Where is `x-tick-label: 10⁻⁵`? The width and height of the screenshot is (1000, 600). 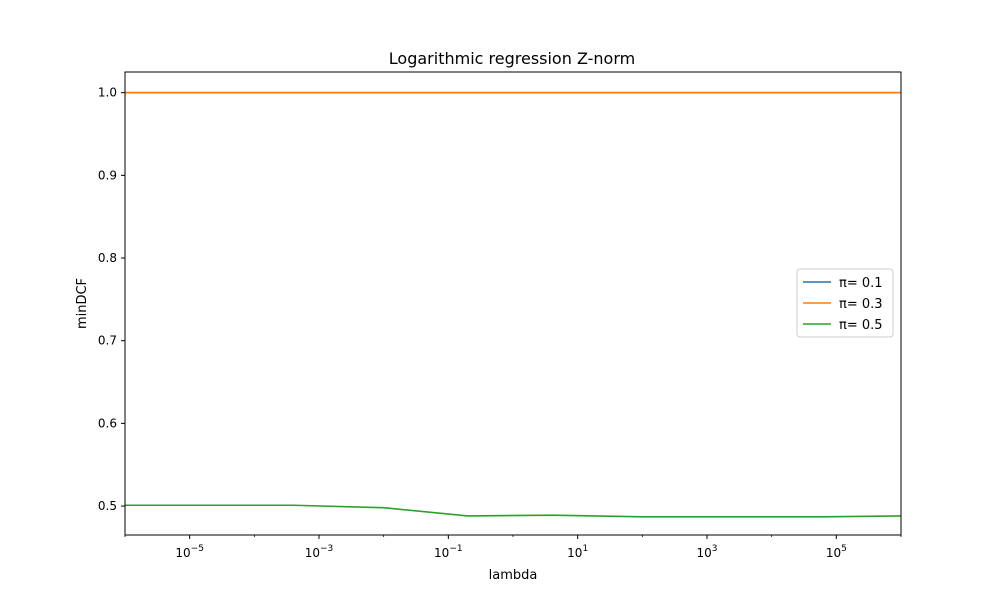 x-tick-label: 10⁻⁵ is located at coordinates (189, 552).